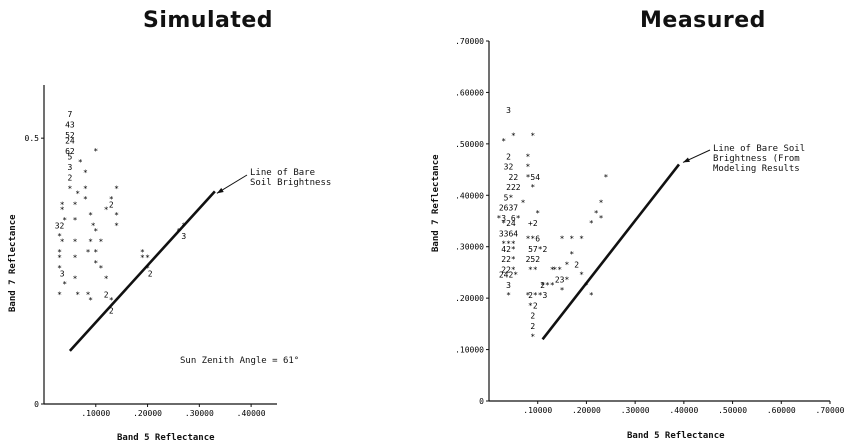 The height and width of the screenshot is (447, 852). Describe the element at coordinates (686, 160) in the screenshot. I see `measured-leader-arrow-head` at that location.